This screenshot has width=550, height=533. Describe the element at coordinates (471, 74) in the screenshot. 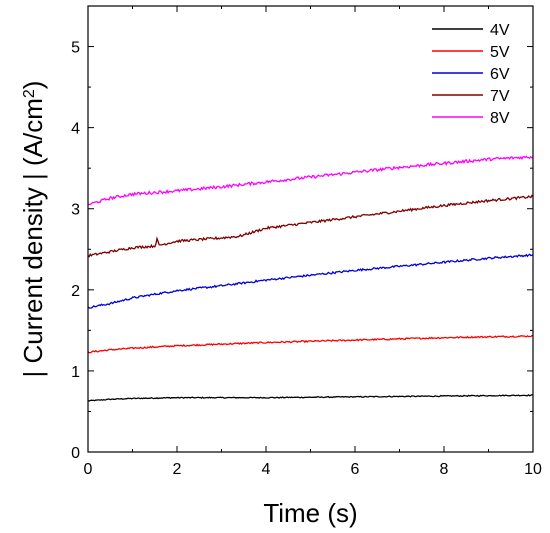

I see `legend: 4V 5V 6V 7V 8V` at that location.